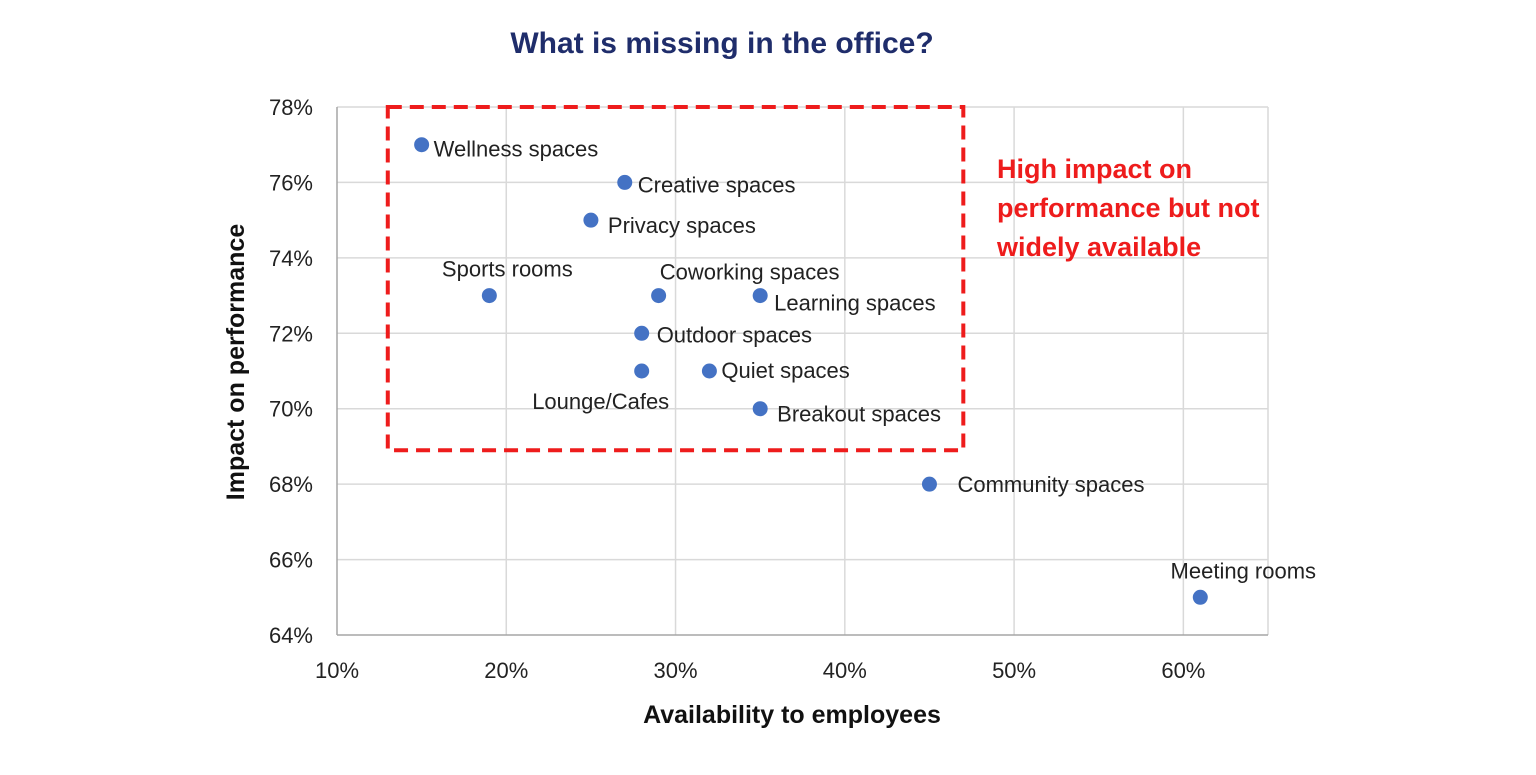  Describe the element at coordinates (291, 635) in the screenshot. I see `y-tick-label: 64%` at that location.